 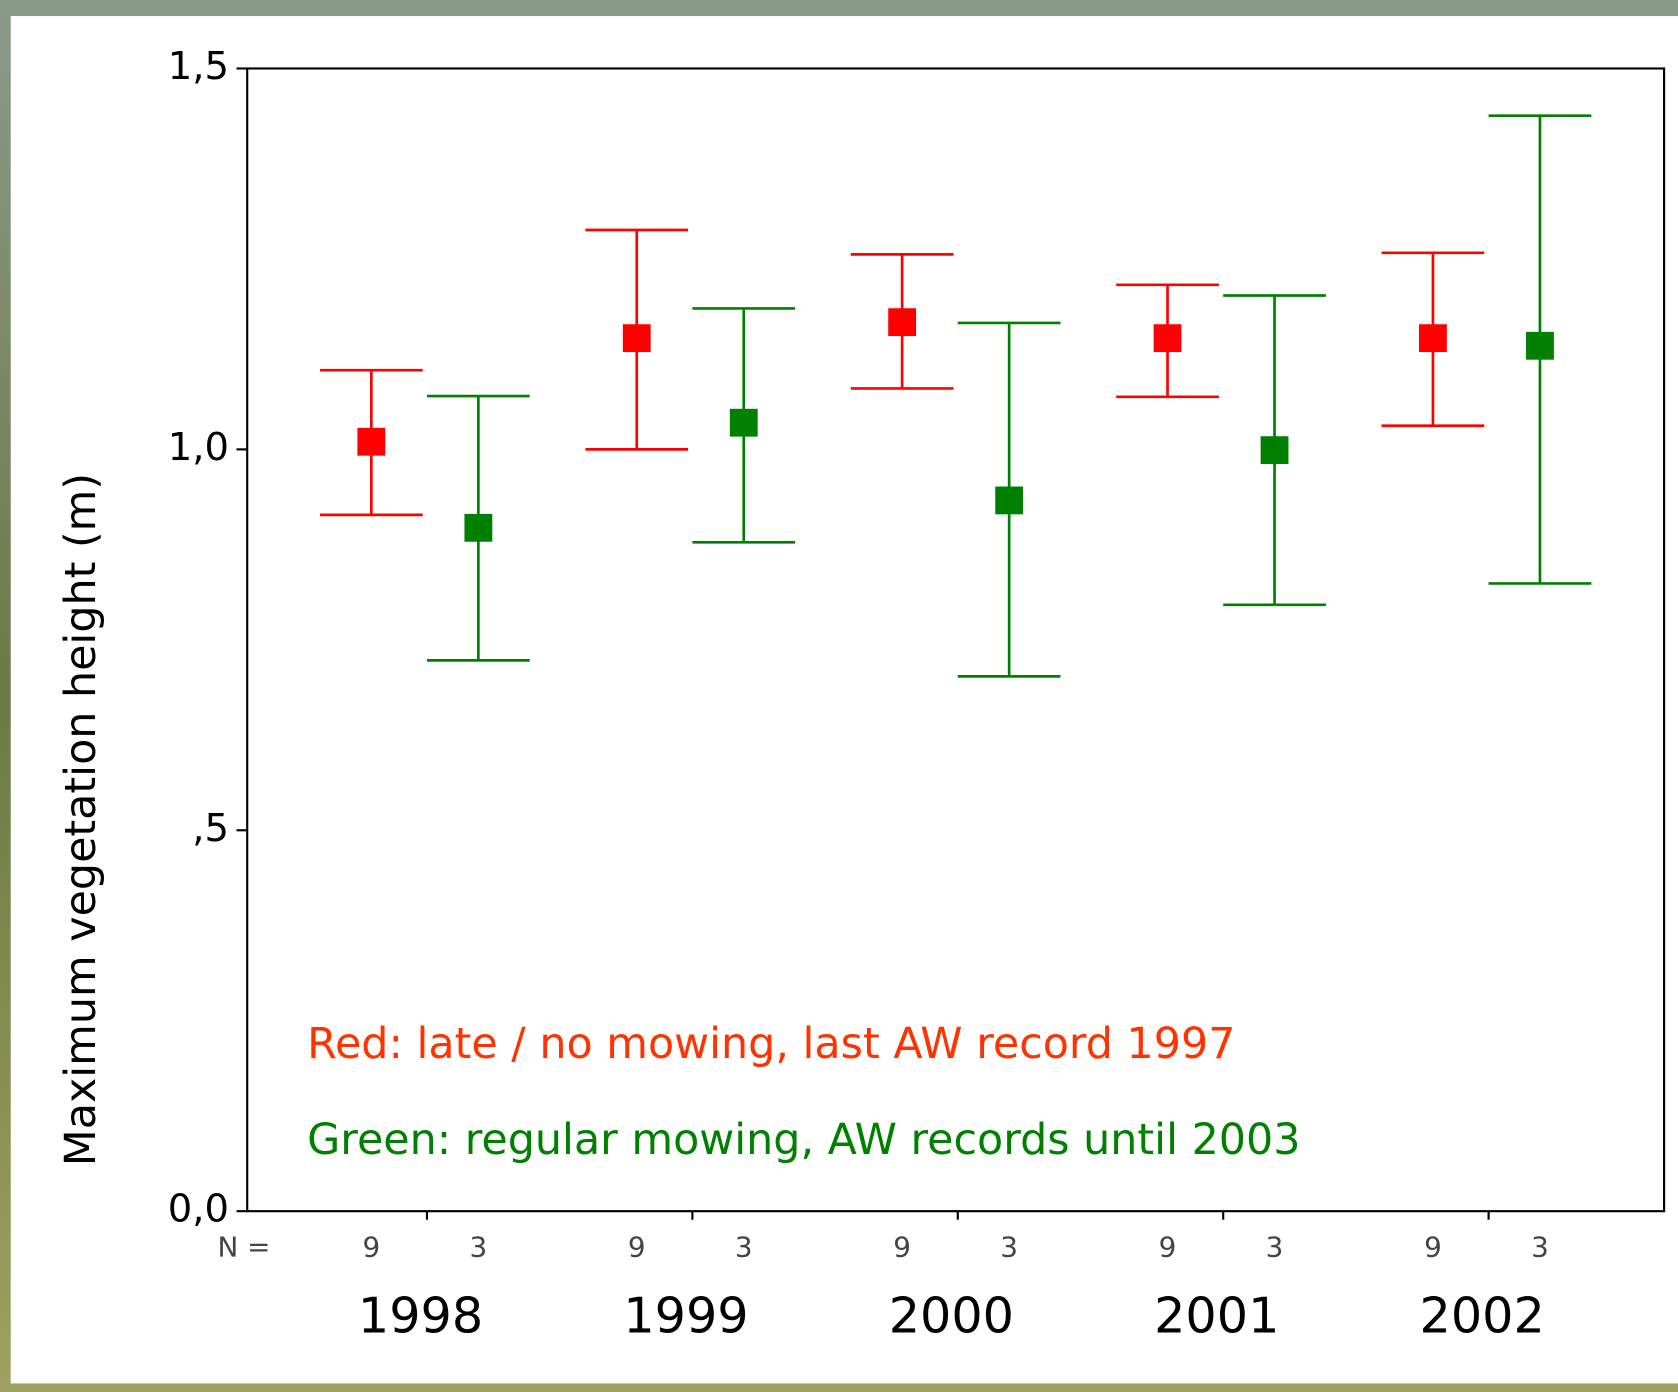 I want to click on x-tick-label: 1999, so click(x=685, y=1316).